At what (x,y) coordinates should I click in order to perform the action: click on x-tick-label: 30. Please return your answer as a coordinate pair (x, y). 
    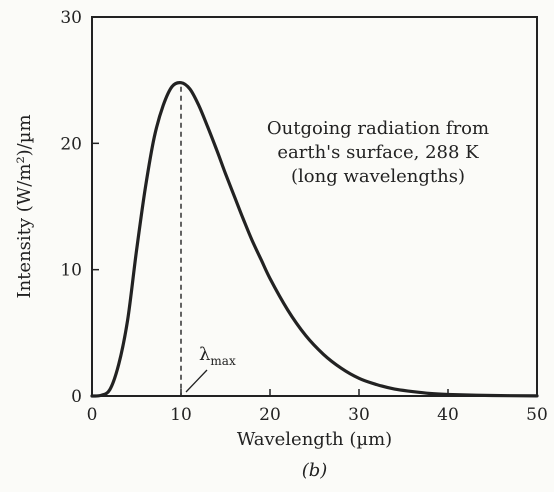
    Looking at the image, I should click on (359, 415).